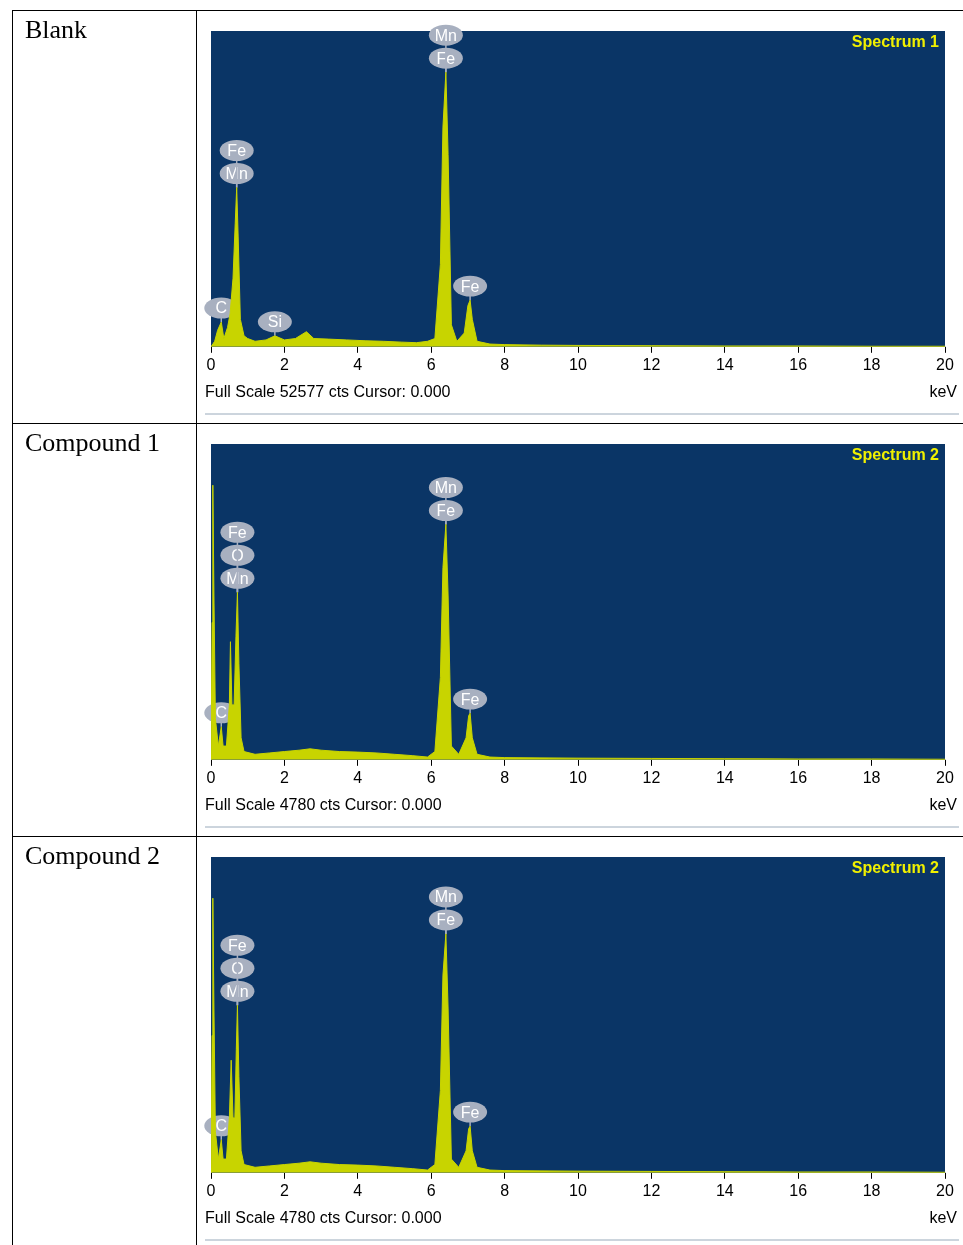  I want to click on text: Full Scale 52577 cts Cursor: 0.000, so click(328, 392).